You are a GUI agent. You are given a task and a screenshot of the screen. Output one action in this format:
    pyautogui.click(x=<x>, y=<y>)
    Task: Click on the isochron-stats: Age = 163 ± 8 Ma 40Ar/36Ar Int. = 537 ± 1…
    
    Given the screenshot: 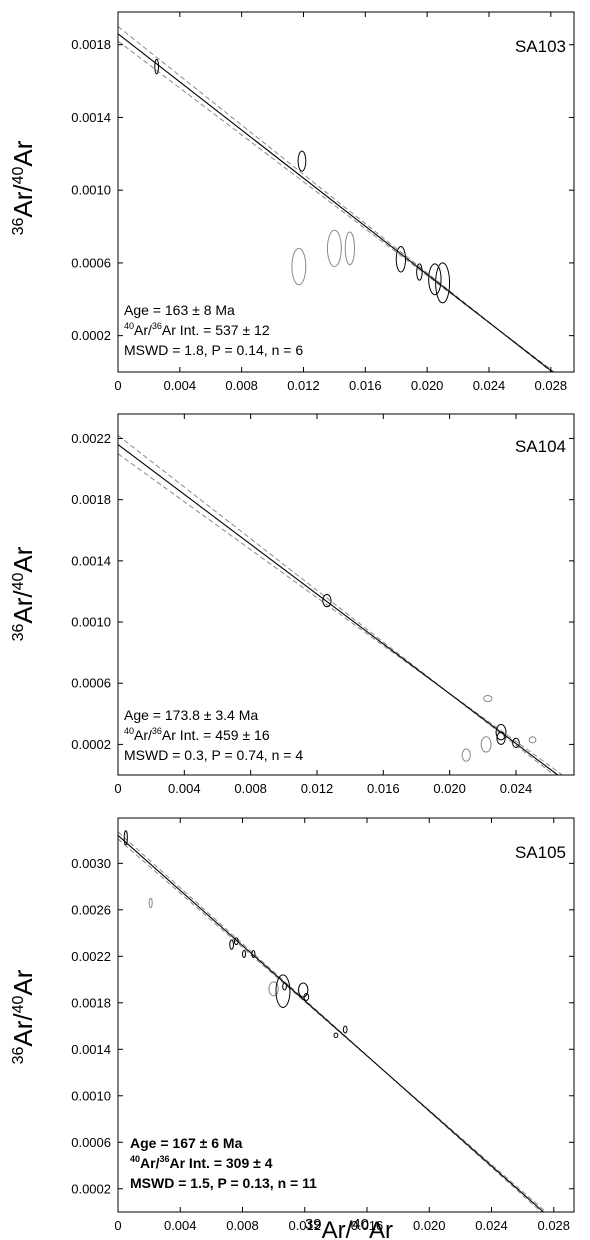 What is the action you would take?
    pyautogui.click(x=213, y=330)
    